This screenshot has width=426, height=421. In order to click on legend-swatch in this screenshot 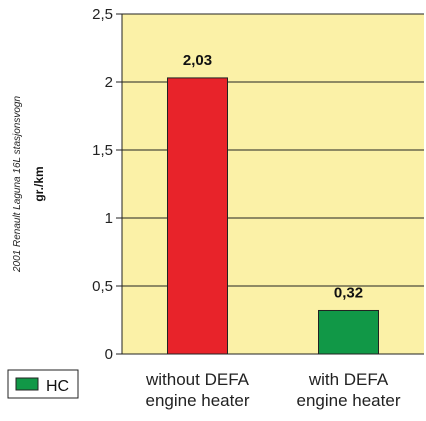, I will do `click(27, 384)`.